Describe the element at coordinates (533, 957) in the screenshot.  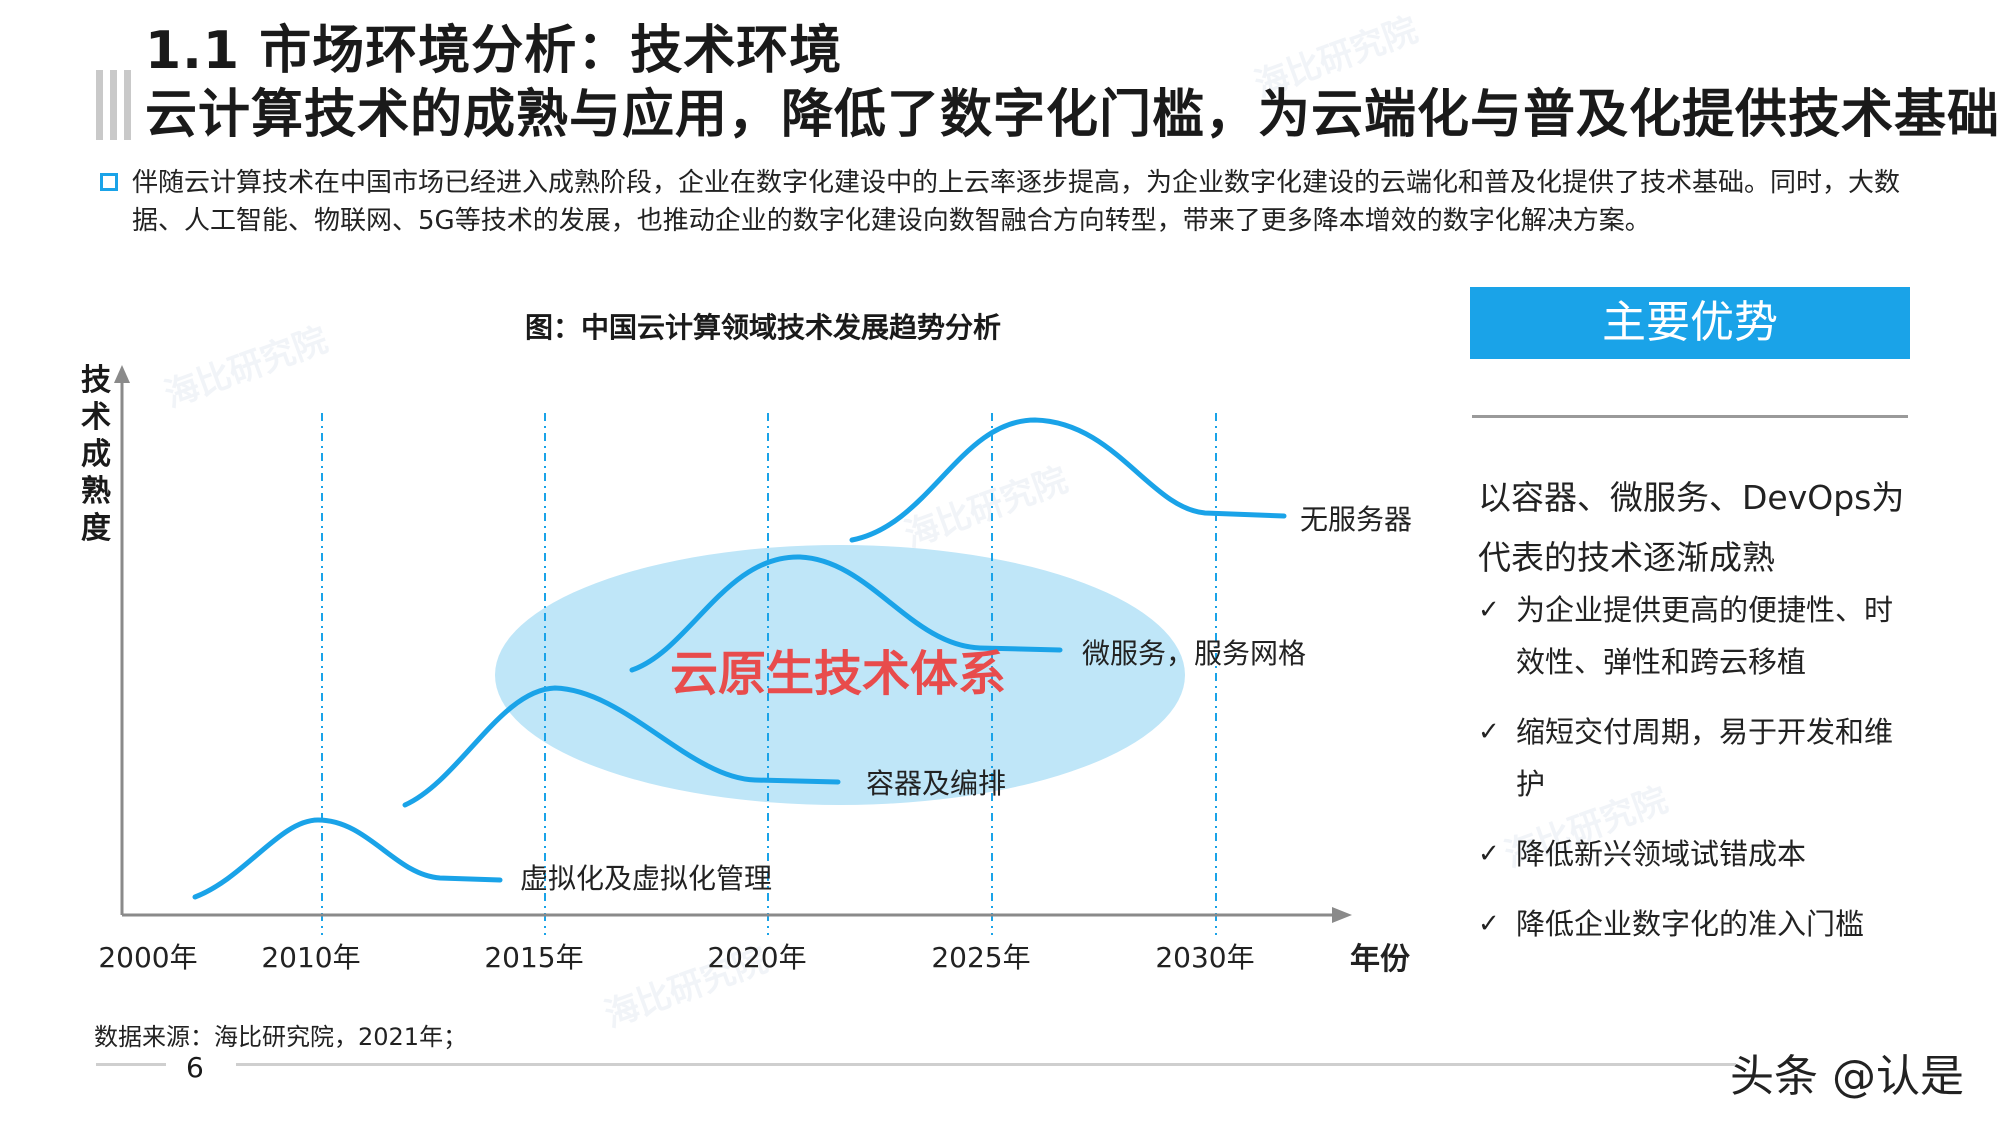
I see `x-tick-label: 2015年` at that location.